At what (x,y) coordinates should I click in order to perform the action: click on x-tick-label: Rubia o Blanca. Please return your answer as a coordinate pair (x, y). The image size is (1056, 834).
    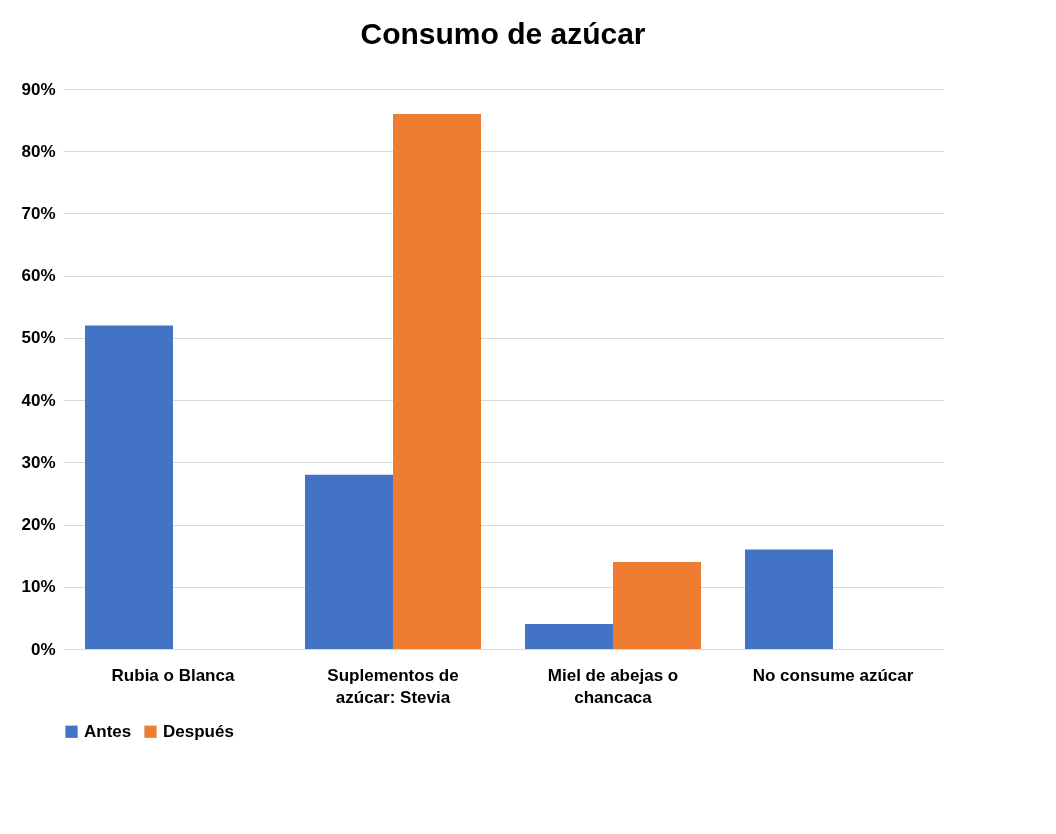
    Looking at the image, I should click on (173, 675).